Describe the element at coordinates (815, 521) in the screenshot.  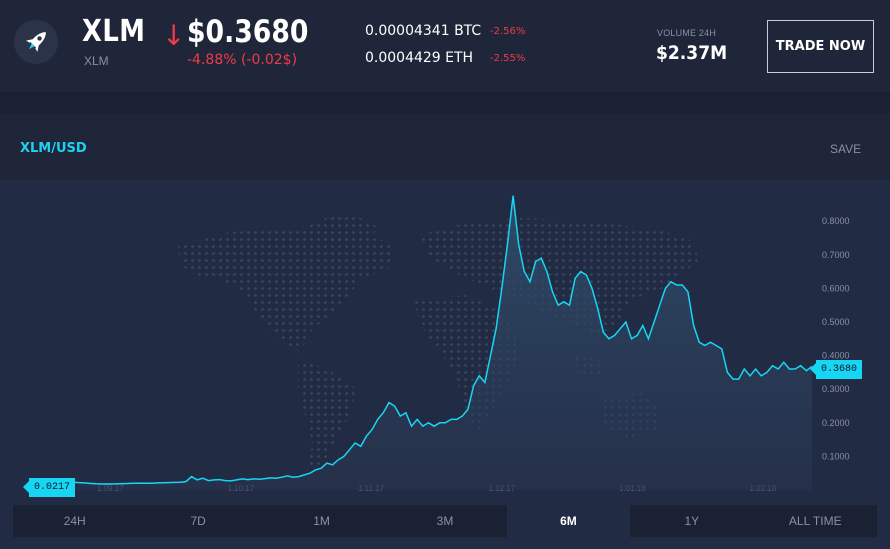
I see `range-button-all-time: ALL TIME` at that location.